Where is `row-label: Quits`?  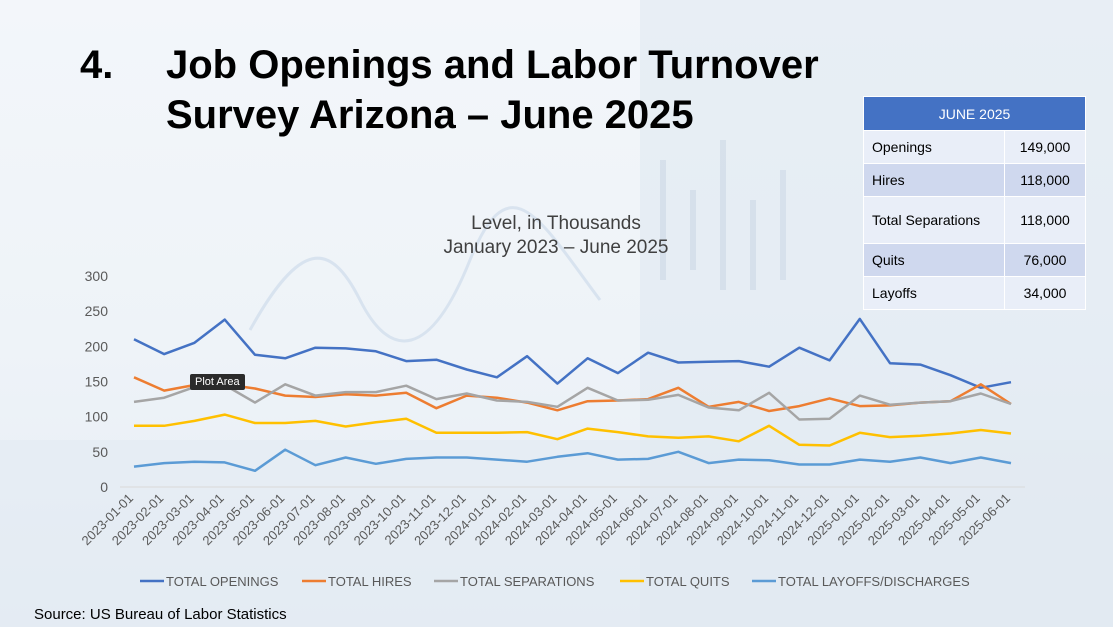
row-label: Quits is located at coordinates (934, 260).